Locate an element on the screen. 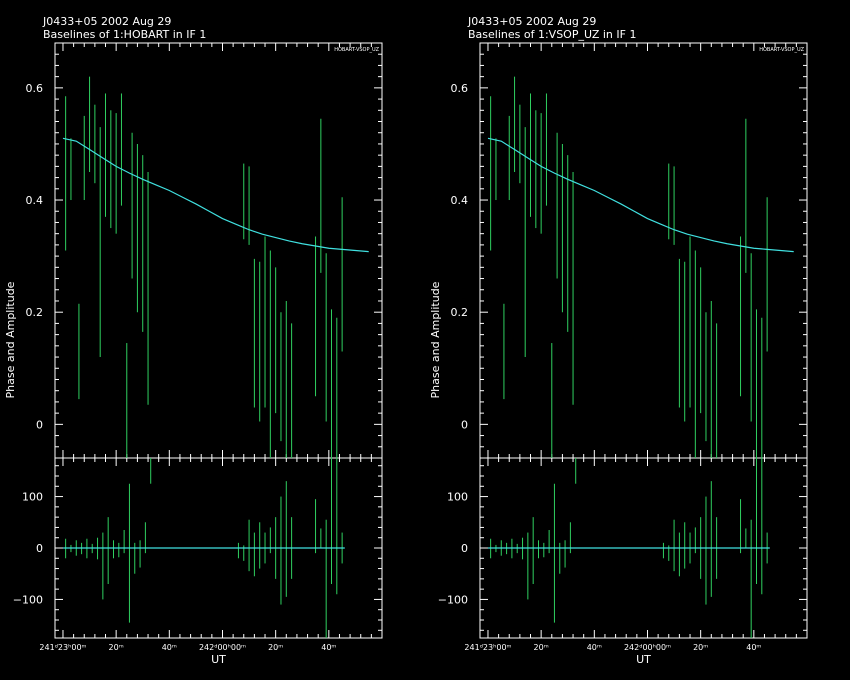 This screenshot has width=850, height=680. panel-subtitle: Baselines of 1:HOBART in IF 1 is located at coordinates (124, 34).